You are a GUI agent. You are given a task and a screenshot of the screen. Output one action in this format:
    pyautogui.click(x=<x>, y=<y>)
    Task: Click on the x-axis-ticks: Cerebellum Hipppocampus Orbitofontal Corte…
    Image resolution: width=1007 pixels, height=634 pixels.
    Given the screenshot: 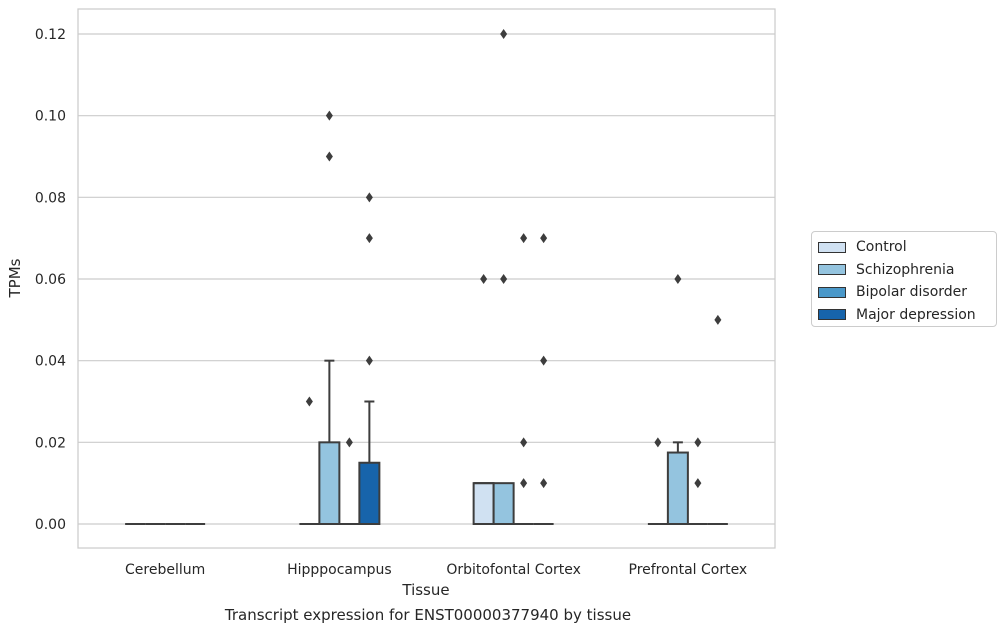 What is the action you would take?
    pyautogui.click(x=436, y=570)
    